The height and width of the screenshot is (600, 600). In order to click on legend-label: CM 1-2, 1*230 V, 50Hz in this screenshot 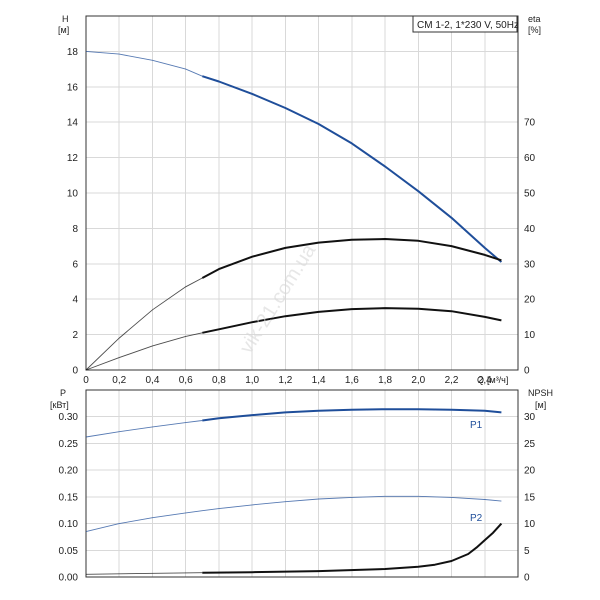, I will do `click(468, 25)`.